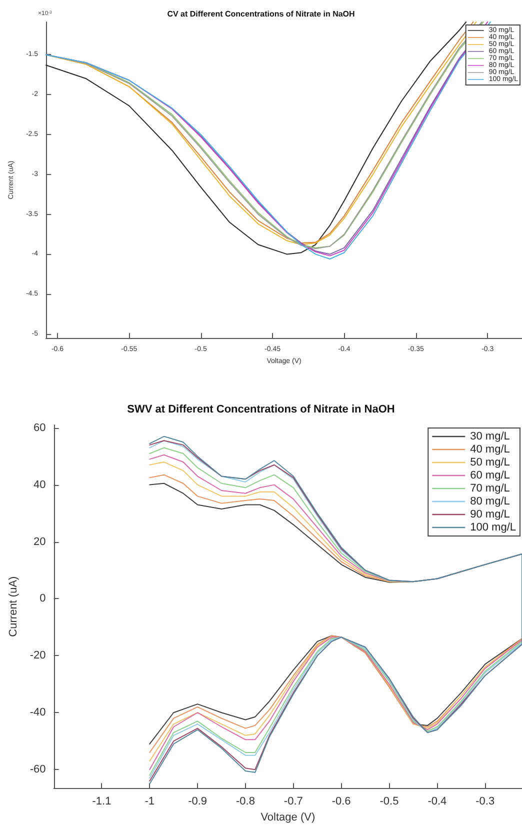  Describe the element at coordinates (389, 802) in the screenshot. I see `x-tick-label: -0.5` at that location.